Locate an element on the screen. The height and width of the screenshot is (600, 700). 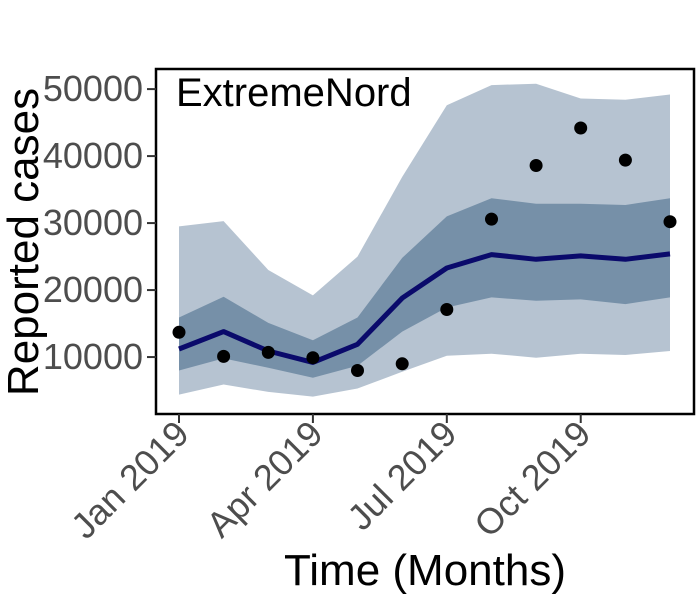
y-tick-label: 30000 is located at coordinates (93, 222).